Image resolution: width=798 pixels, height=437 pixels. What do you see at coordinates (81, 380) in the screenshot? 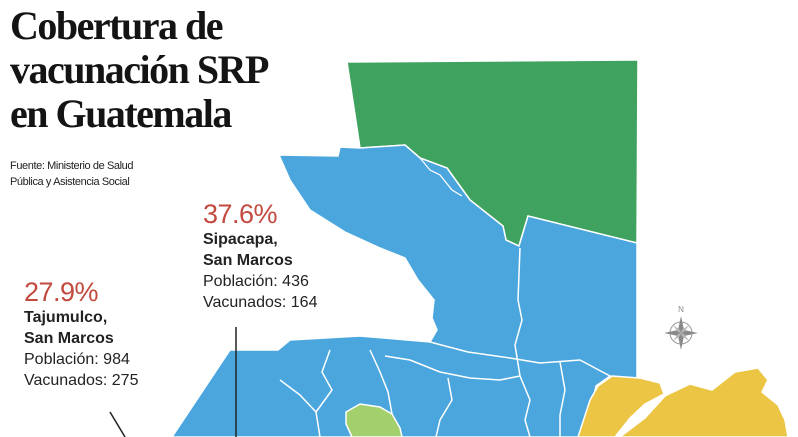
I see `callout-vaccinated: Vacunados: 275` at bounding box center [81, 380].